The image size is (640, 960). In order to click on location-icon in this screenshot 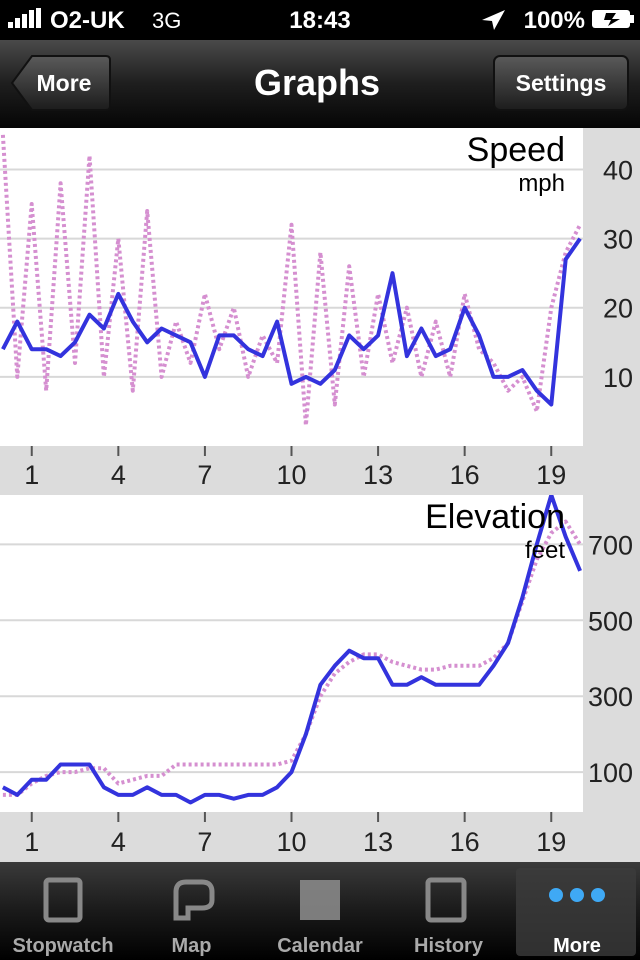, I will do `click(493, 20)`.